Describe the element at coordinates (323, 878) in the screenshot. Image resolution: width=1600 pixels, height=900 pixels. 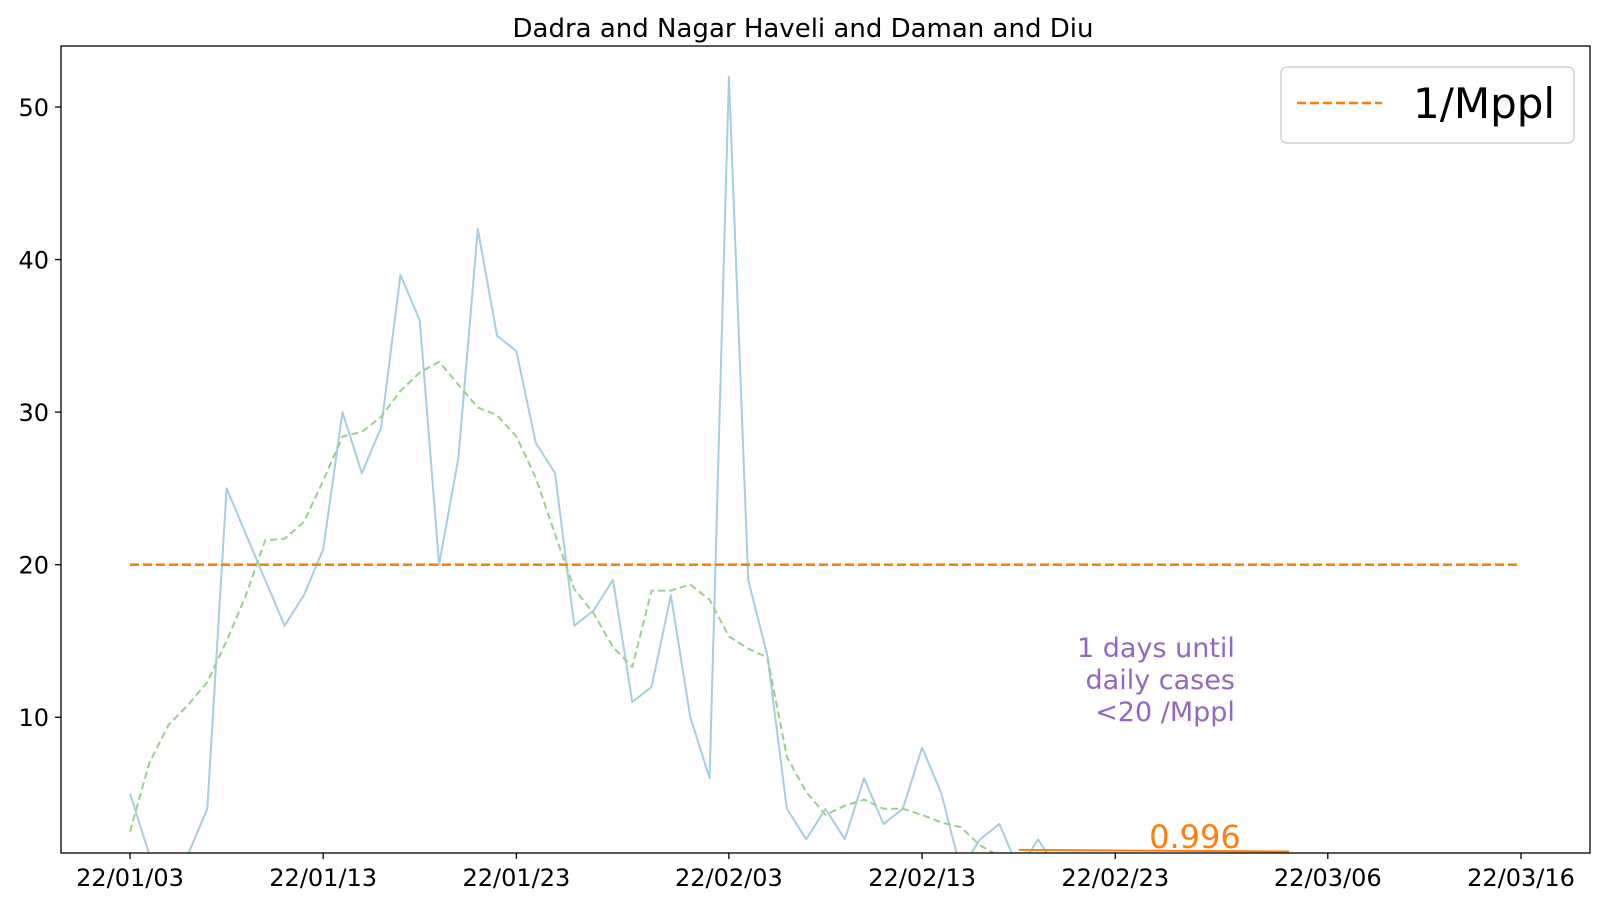
I see `x-tick-label: 22/01/13` at that location.